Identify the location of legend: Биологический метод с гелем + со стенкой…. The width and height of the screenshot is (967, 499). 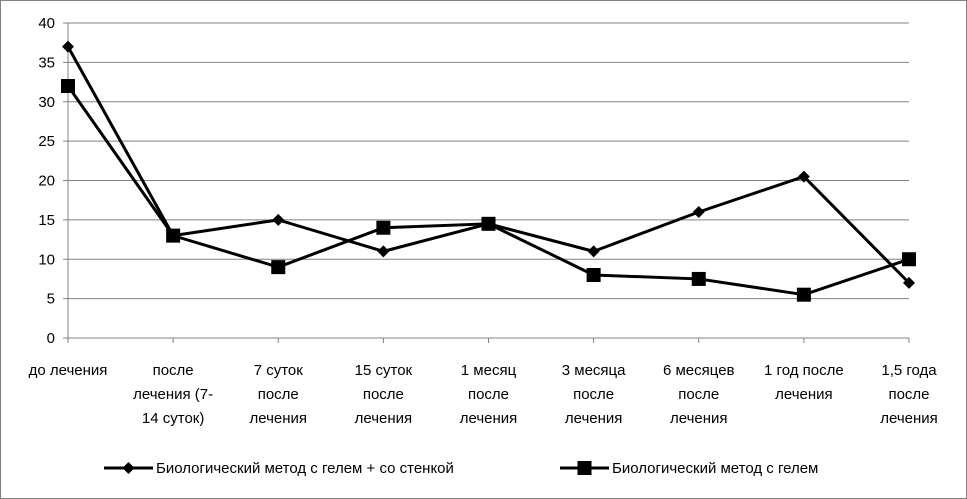
(461, 468).